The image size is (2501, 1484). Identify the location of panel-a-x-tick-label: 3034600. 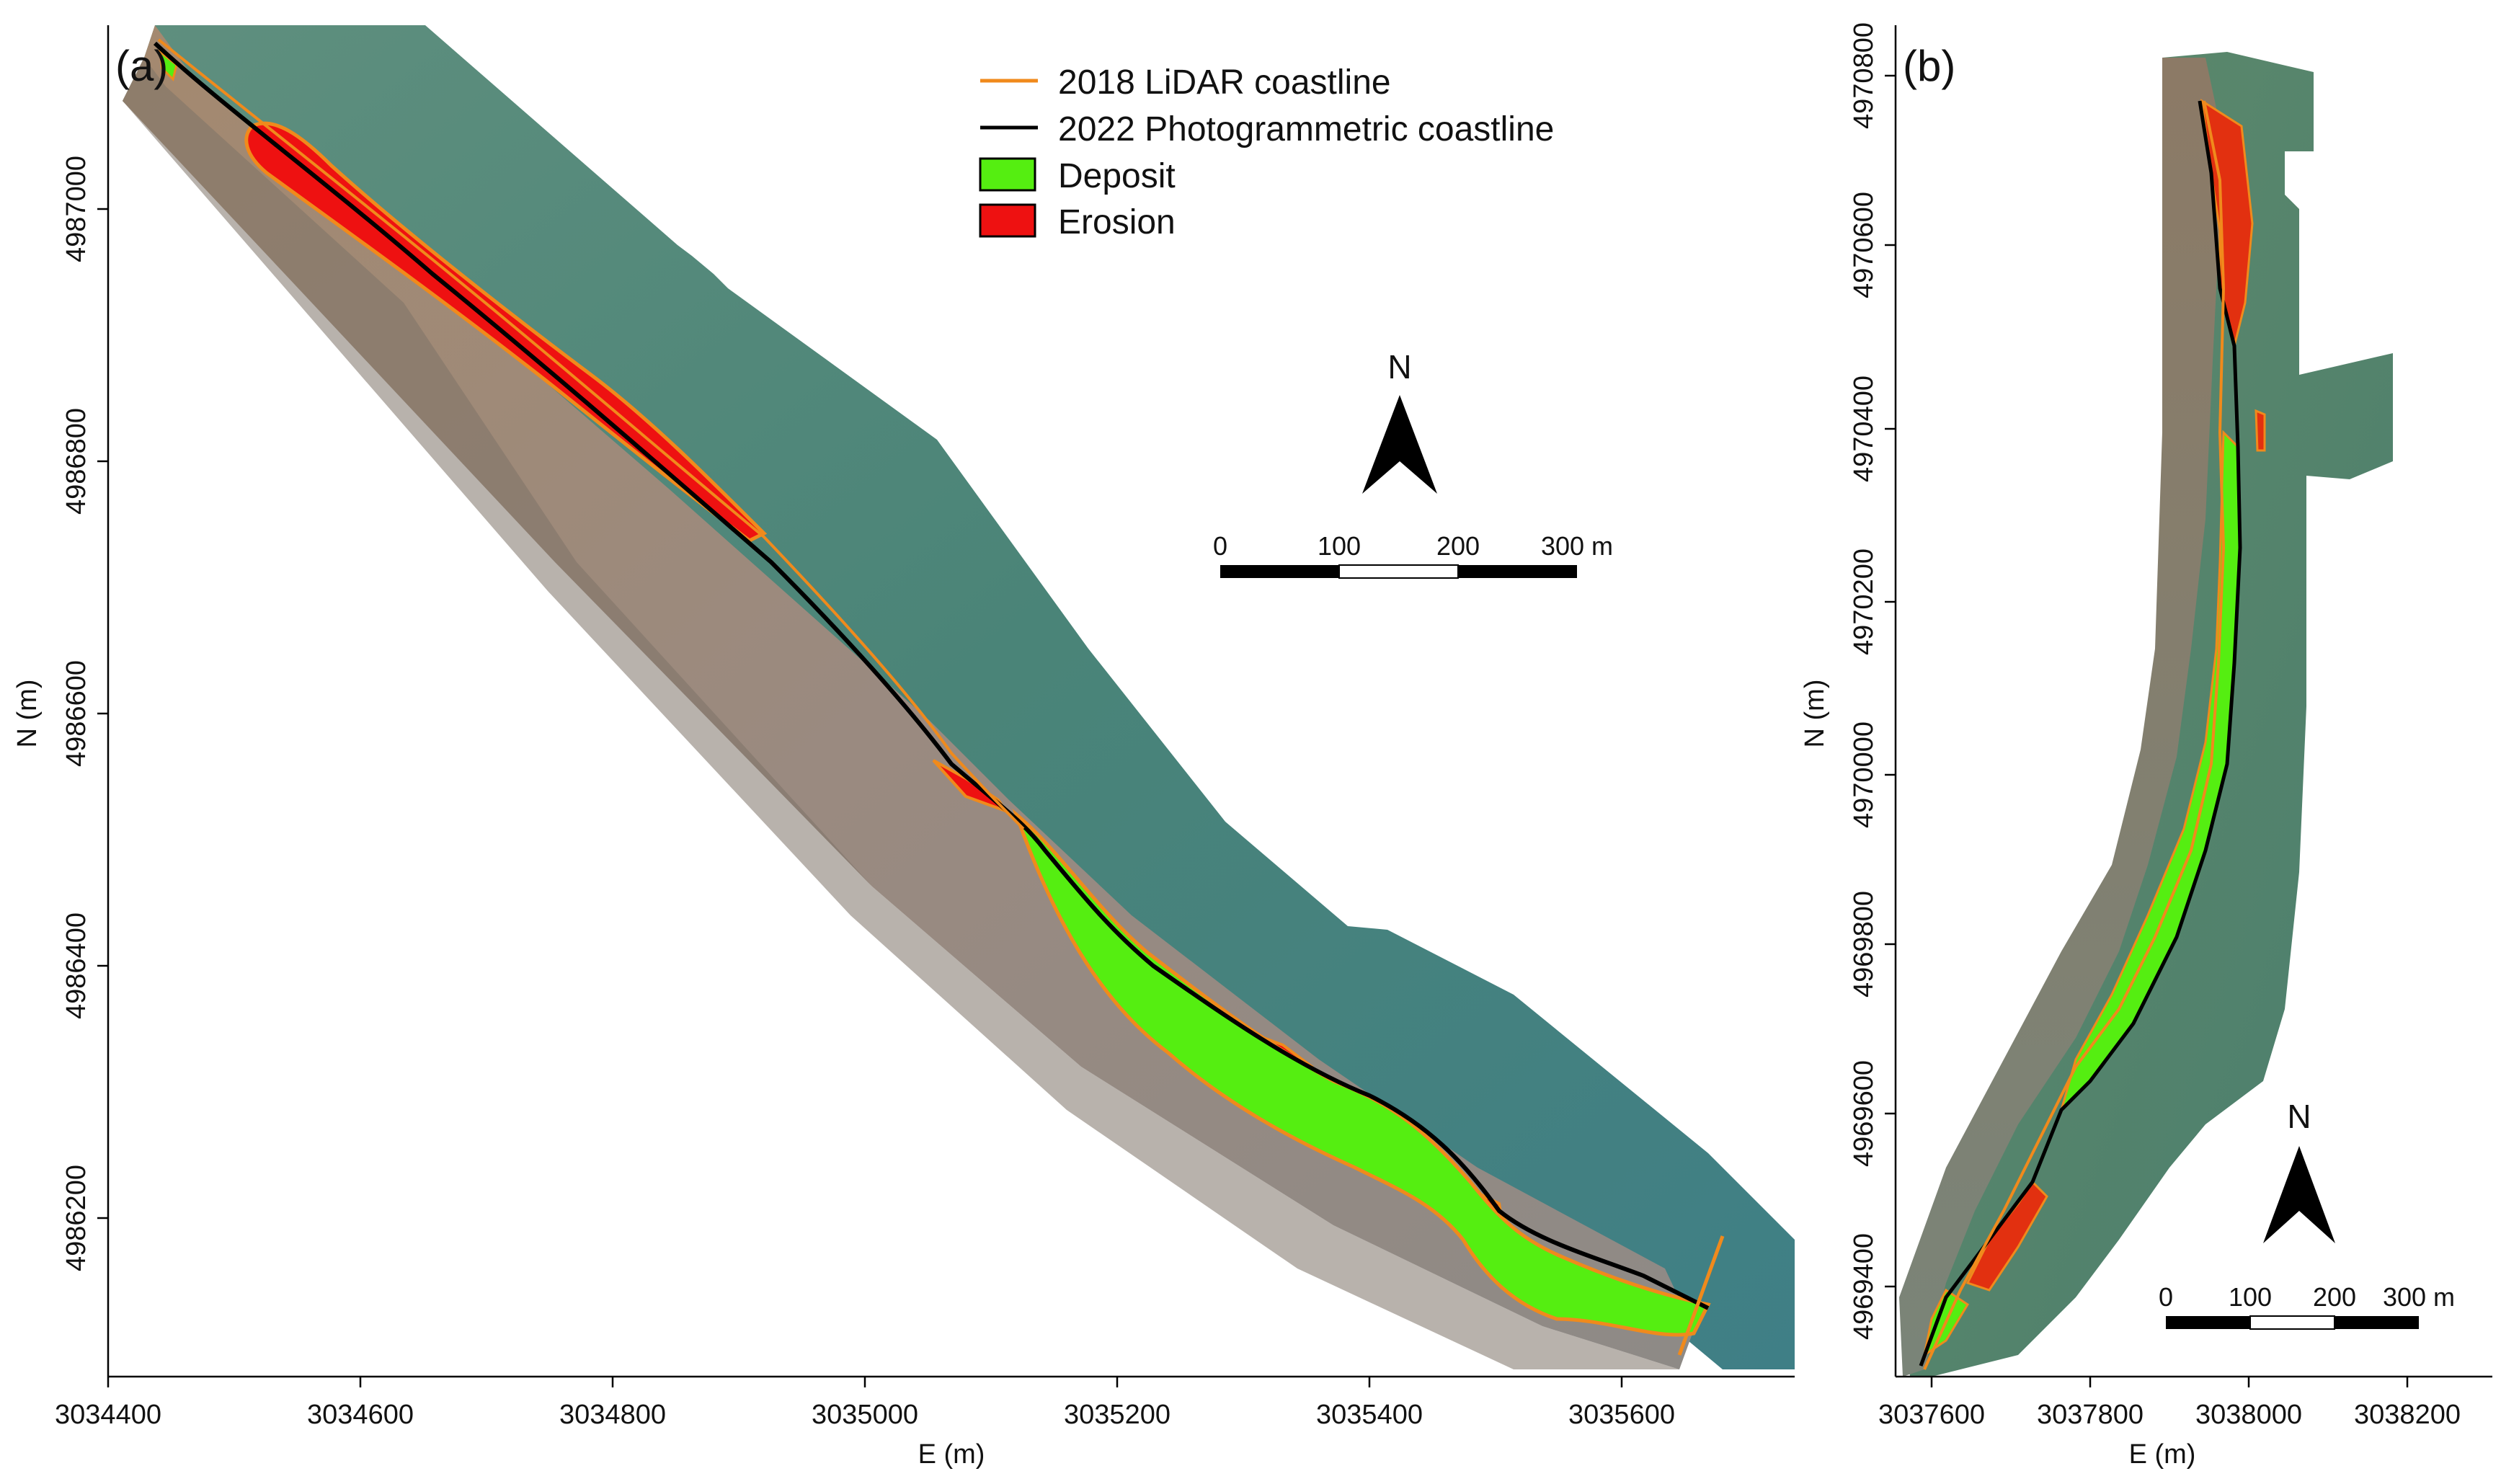
(360, 1415).